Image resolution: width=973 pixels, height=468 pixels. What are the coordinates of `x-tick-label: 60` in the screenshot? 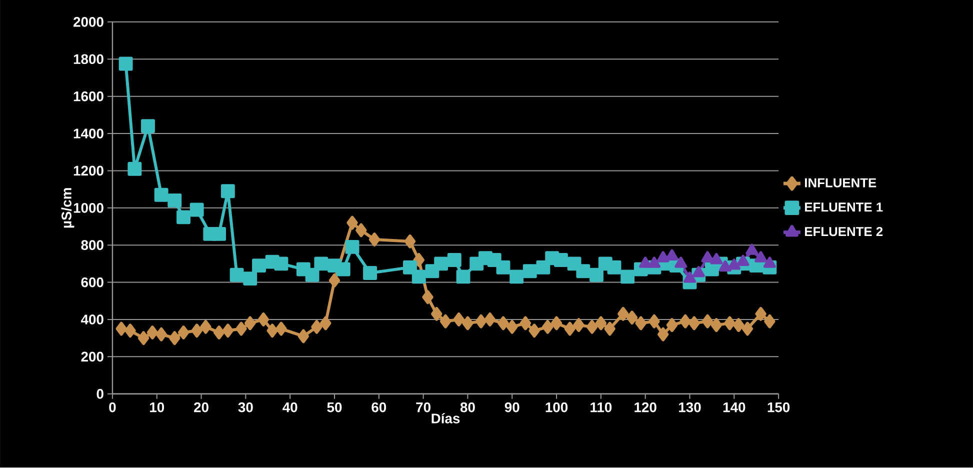 It's located at (379, 407).